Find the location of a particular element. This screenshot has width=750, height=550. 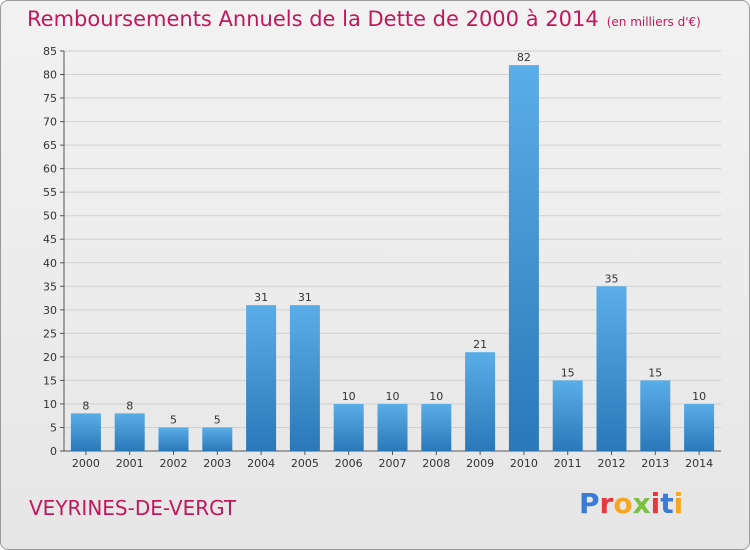

y-tick-label: 75 is located at coordinates (50, 98).